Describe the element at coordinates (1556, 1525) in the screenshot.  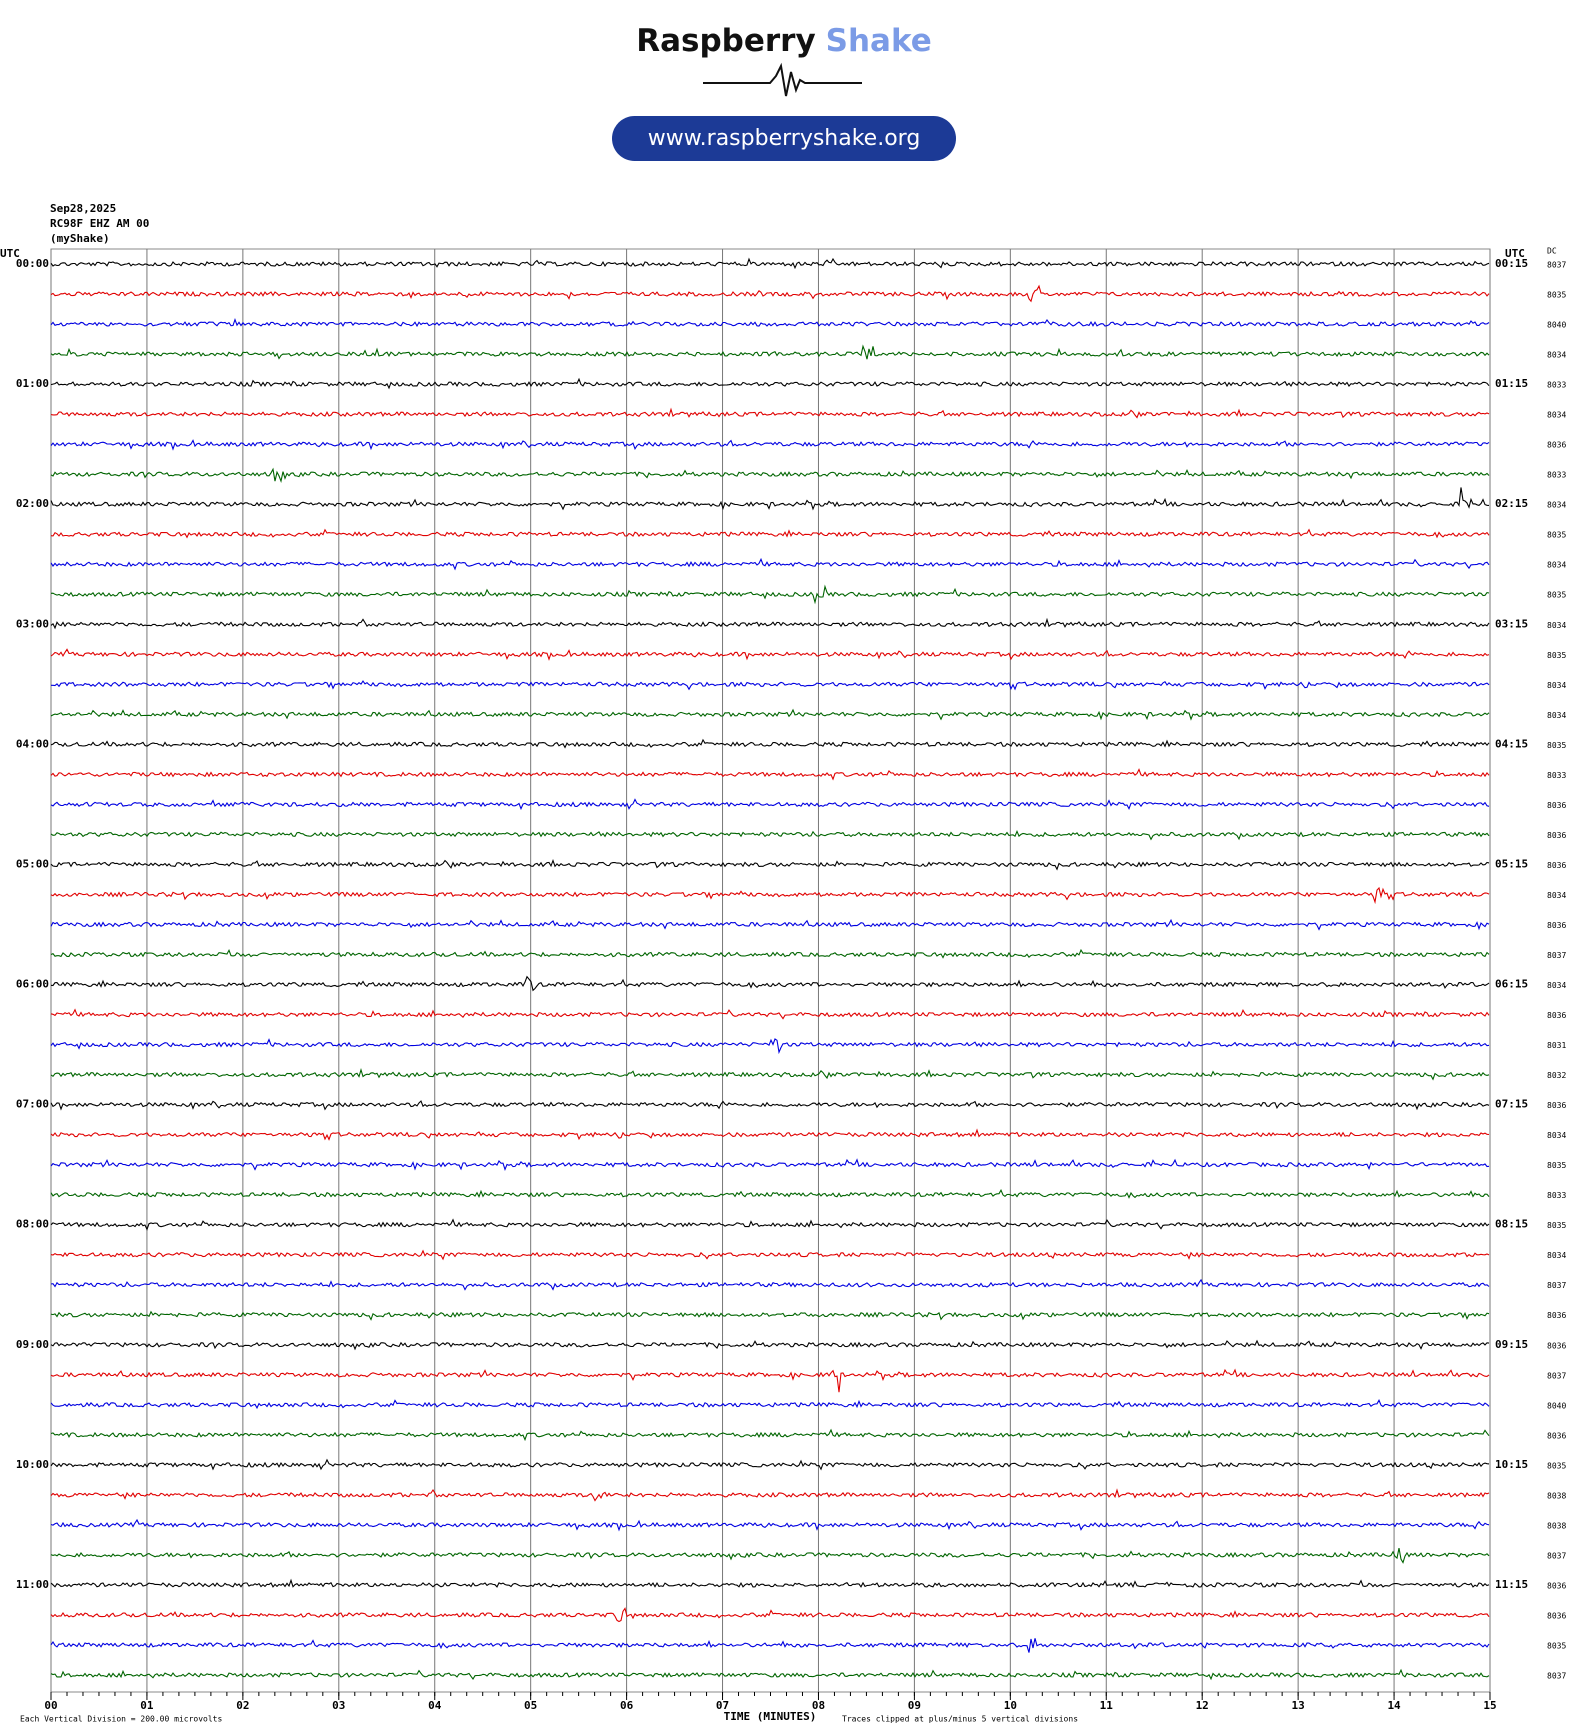
I see `dc-value: 8038` at that location.